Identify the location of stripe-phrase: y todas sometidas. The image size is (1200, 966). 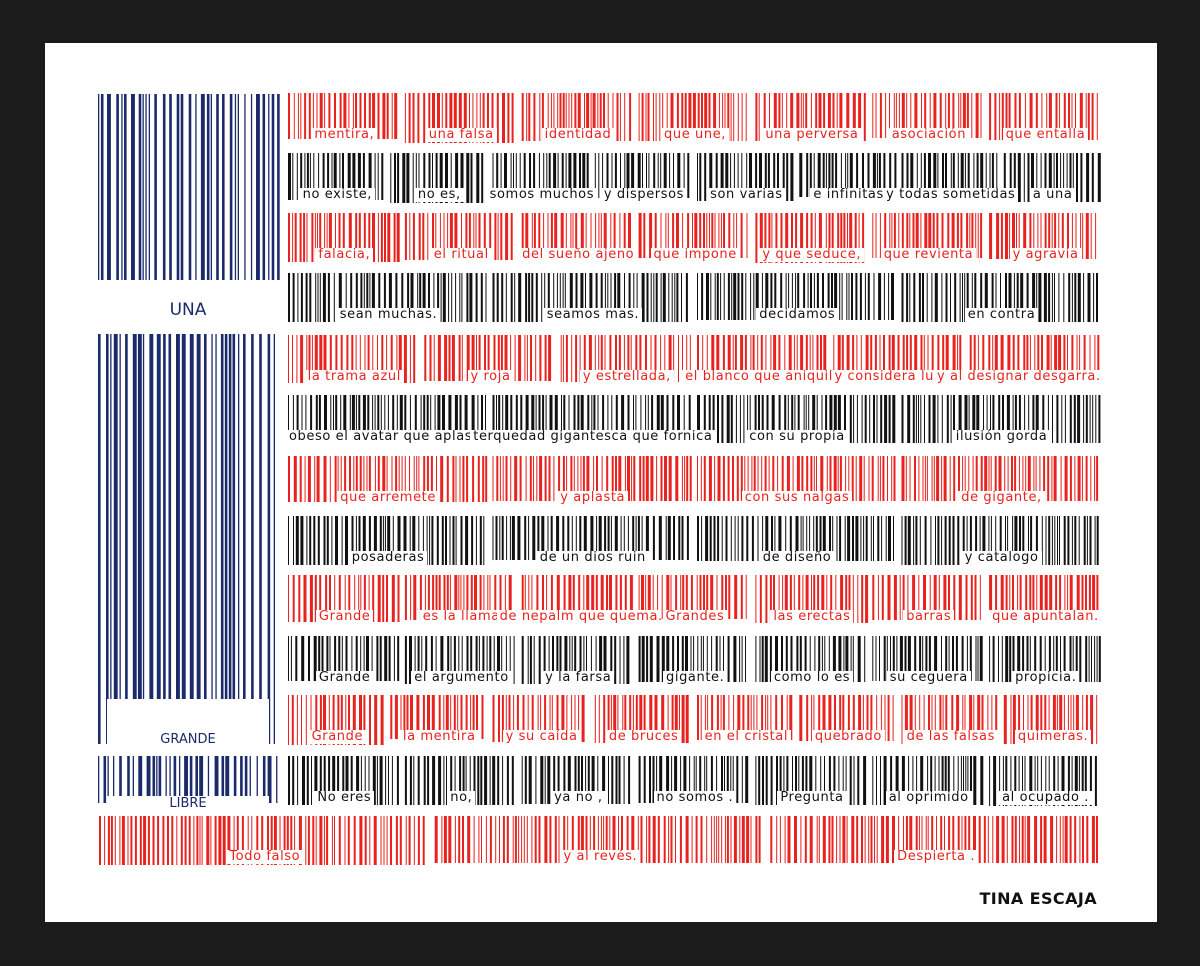
(951, 195).